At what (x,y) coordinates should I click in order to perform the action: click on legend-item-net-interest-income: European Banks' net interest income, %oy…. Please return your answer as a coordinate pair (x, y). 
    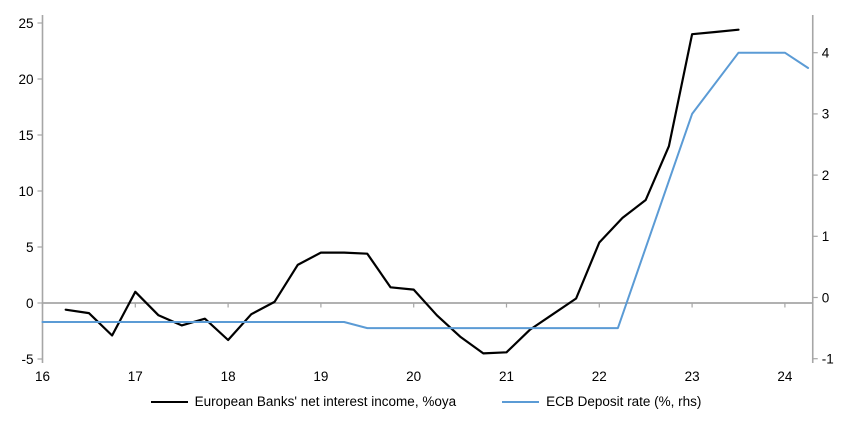
    Looking at the image, I should click on (303, 401).